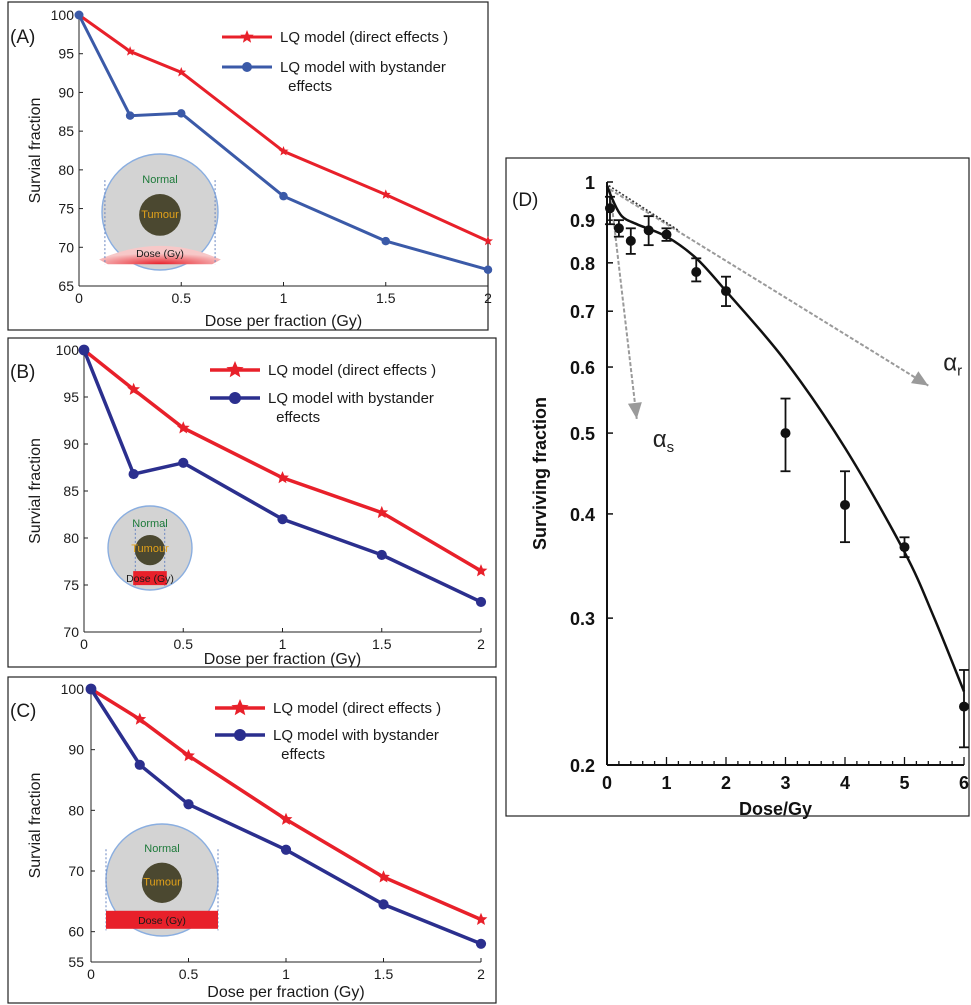  What do you see at coordinates (71, 491) in the screenshot?
I see `y-tick-label: 85` at bounding box center [71, 491].